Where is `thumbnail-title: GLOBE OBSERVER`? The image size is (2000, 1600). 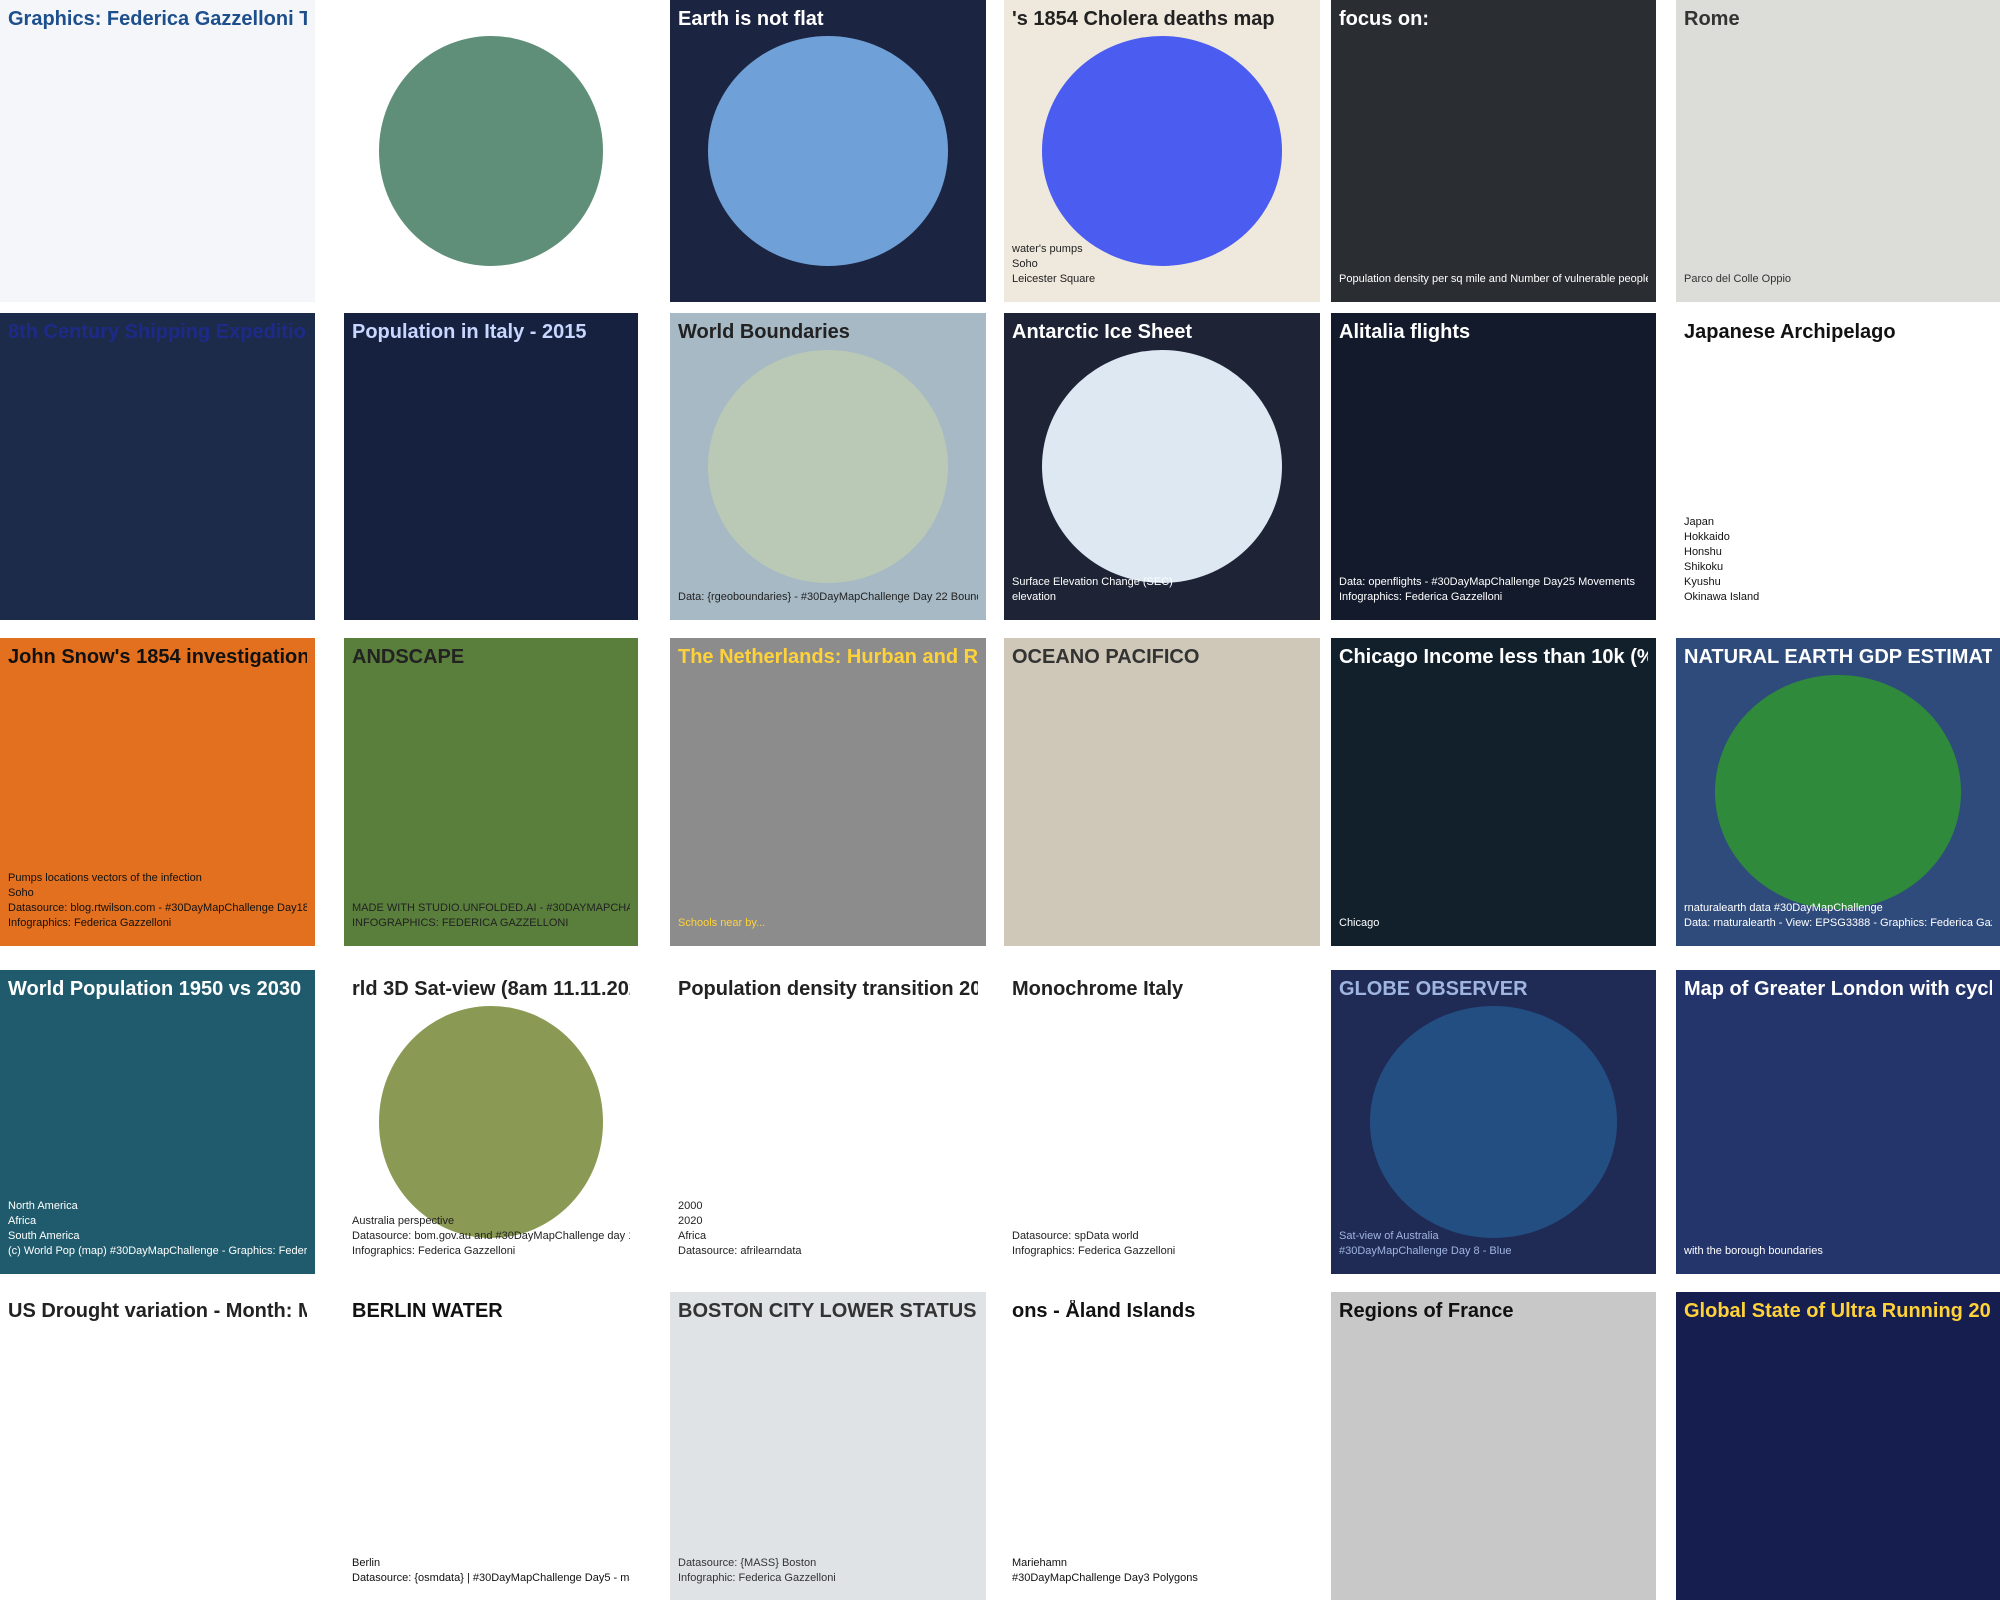
thumbnail-title: GLOBE OBSERVER is located at coordinates (1433, 989).